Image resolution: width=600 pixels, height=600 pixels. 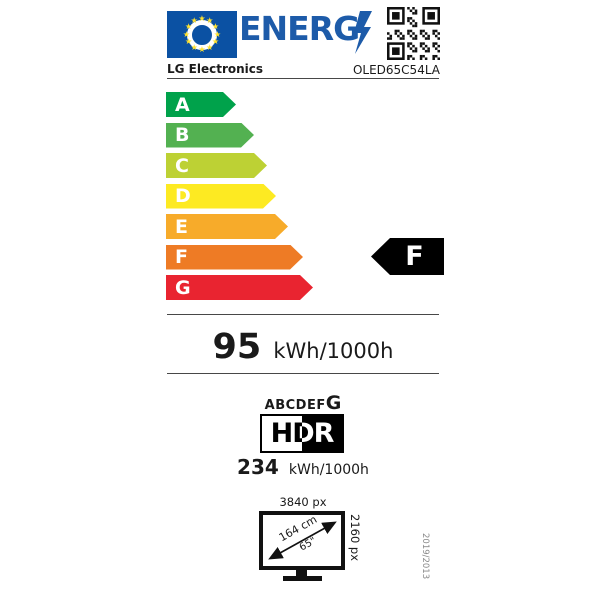 I want to click on flag-ring, so click(x=202, y=34).